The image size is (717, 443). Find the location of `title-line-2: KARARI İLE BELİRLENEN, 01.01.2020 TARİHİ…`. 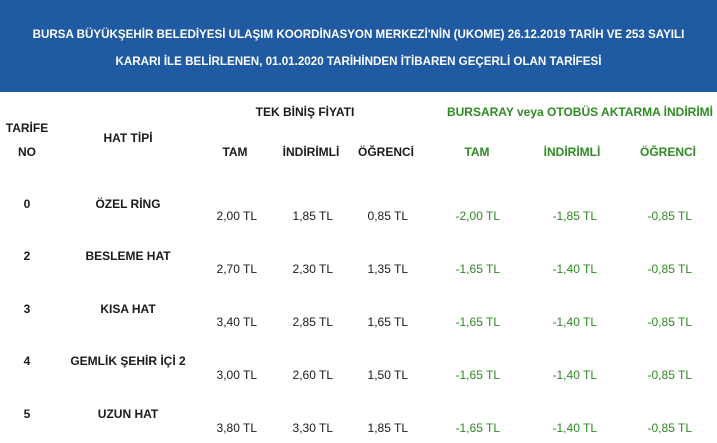

title-line-2: KARARI İLE BELİRLENEN, 01.01.2020 TARİHİ… is located at coordinates (358, 61).